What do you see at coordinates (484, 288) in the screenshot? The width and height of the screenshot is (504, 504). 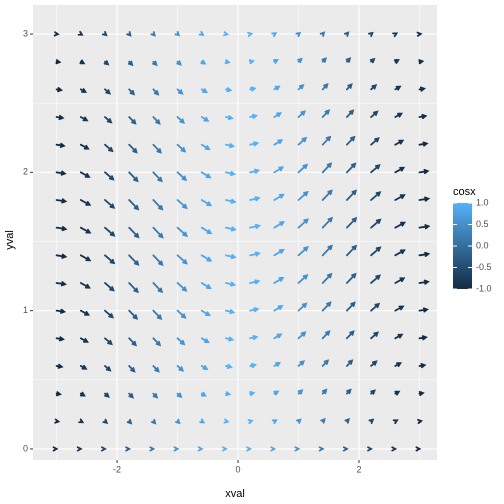 I see `colorbar-label: -1.0` at bounding box center [484, 288].